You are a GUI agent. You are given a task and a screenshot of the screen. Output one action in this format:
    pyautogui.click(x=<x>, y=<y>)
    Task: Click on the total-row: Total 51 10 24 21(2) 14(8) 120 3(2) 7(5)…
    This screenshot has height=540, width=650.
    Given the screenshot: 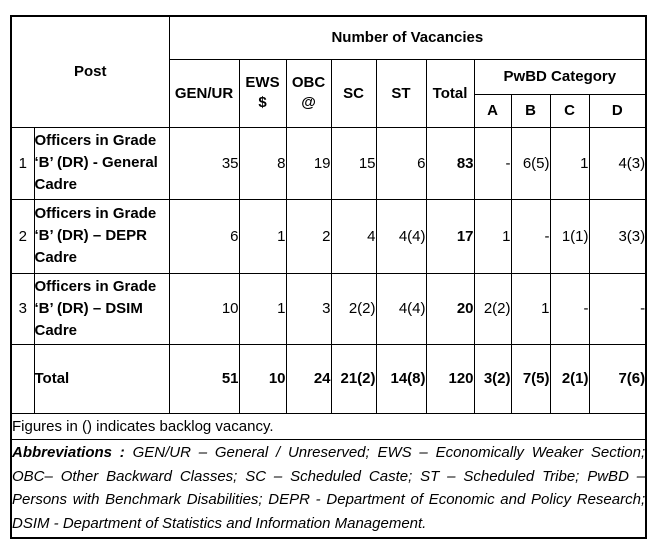 What is the action you would take?
    pyautogui.click(x=328, y=378)
    